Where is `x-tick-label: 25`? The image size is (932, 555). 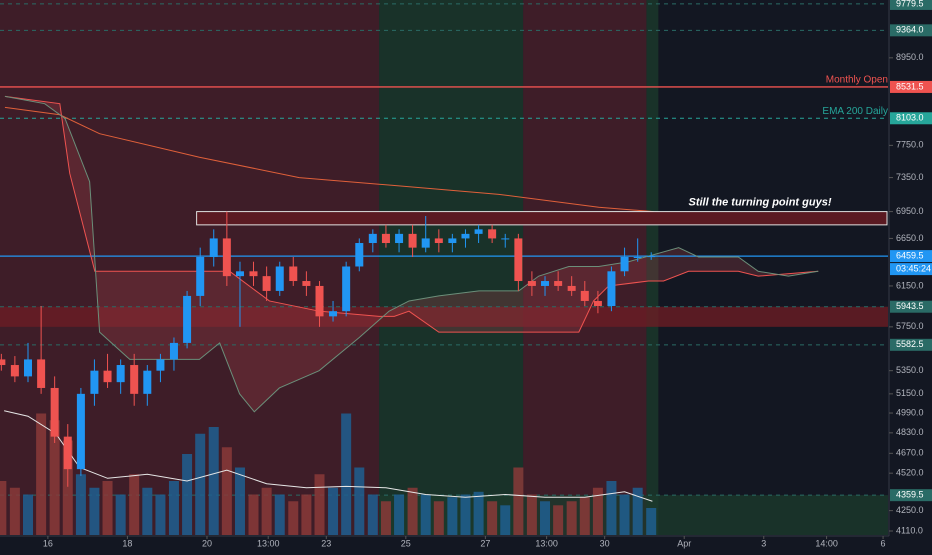 x-tick-label: 25 is located at coordinates (406, 543).